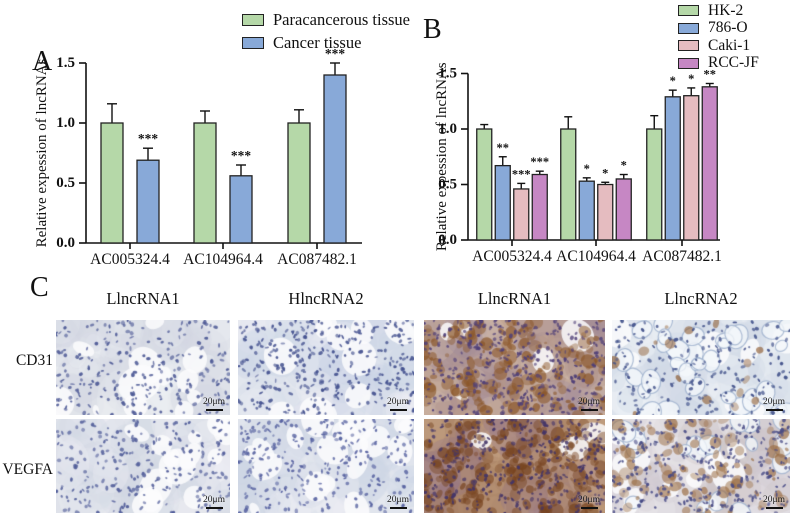  I want to click on ihc-vegfa-llncrna1-canvas, so click(143, 466).